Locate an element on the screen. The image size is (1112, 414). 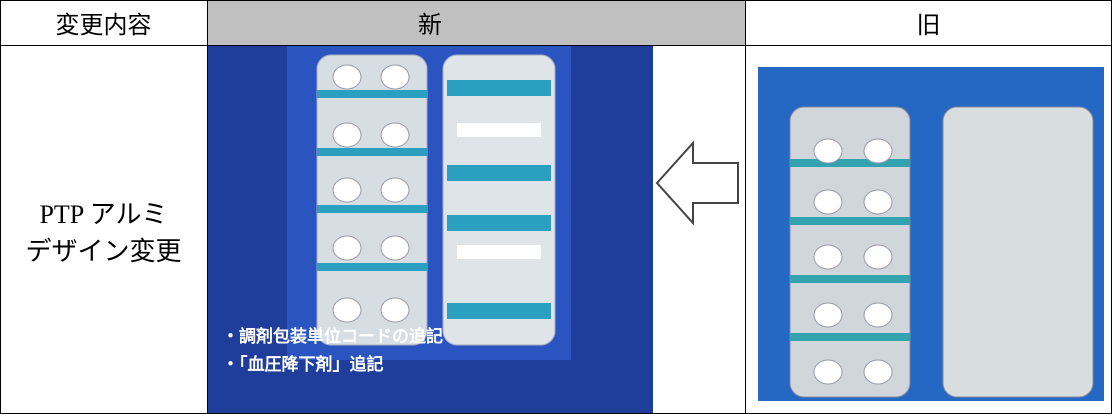
header-cell: 新 is located at coordinates (430, 22).